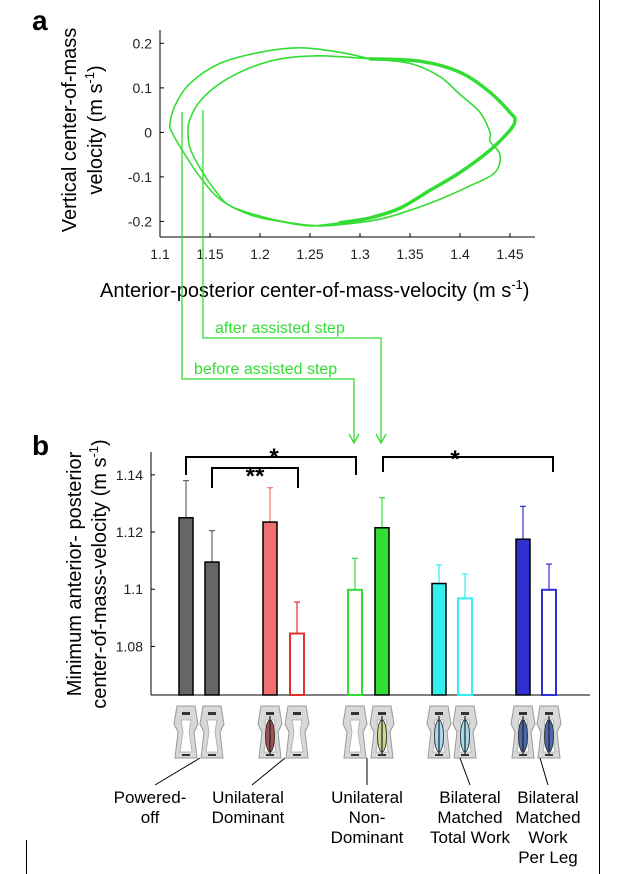 The width and height of the screenshot is (627, 874). Describe the element at coordinates (548, 857) in the screenshot. I see `condition-label-line: Per Leg` at that location.